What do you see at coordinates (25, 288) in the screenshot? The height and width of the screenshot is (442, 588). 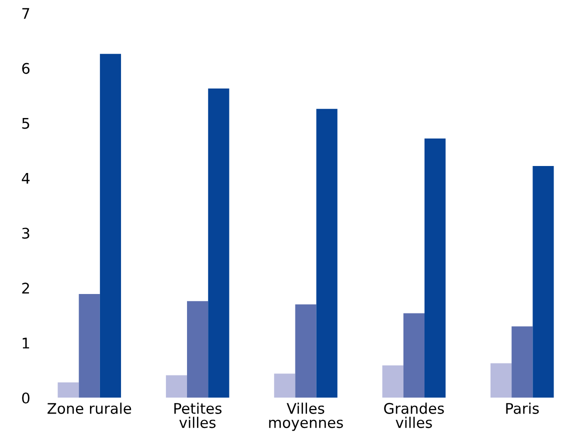 I see `y-tick-label: 2` at bounding box center [25, 288].